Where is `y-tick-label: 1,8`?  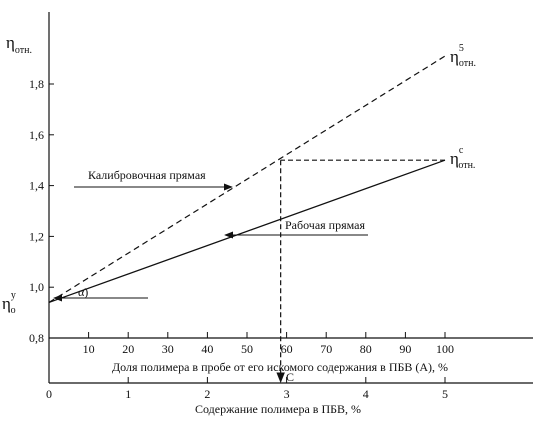 y-tick-label: 1,8 is located at coordinates (36, 84).